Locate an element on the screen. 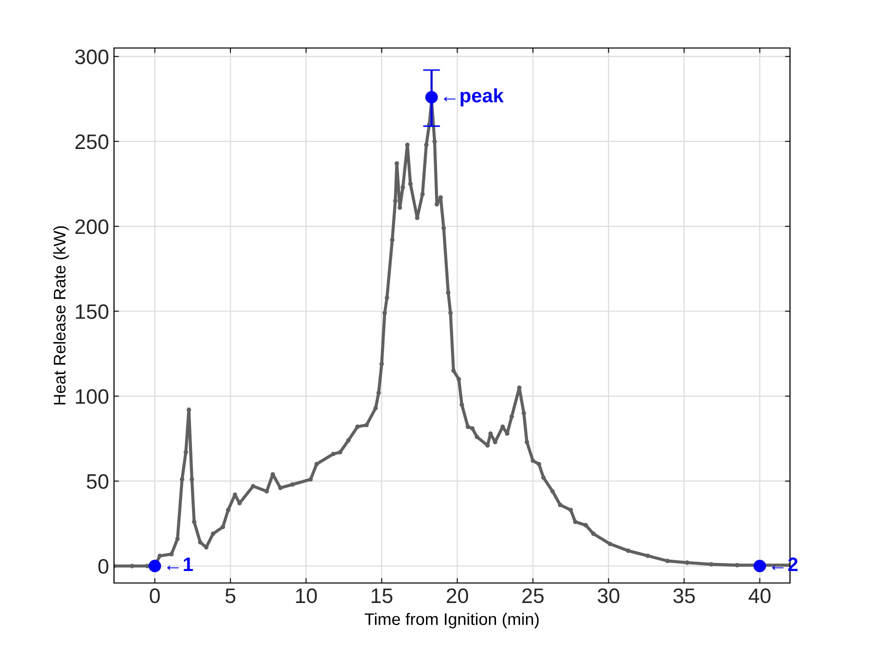  x-tick-label: 35 is located at coordinates (684, 596).